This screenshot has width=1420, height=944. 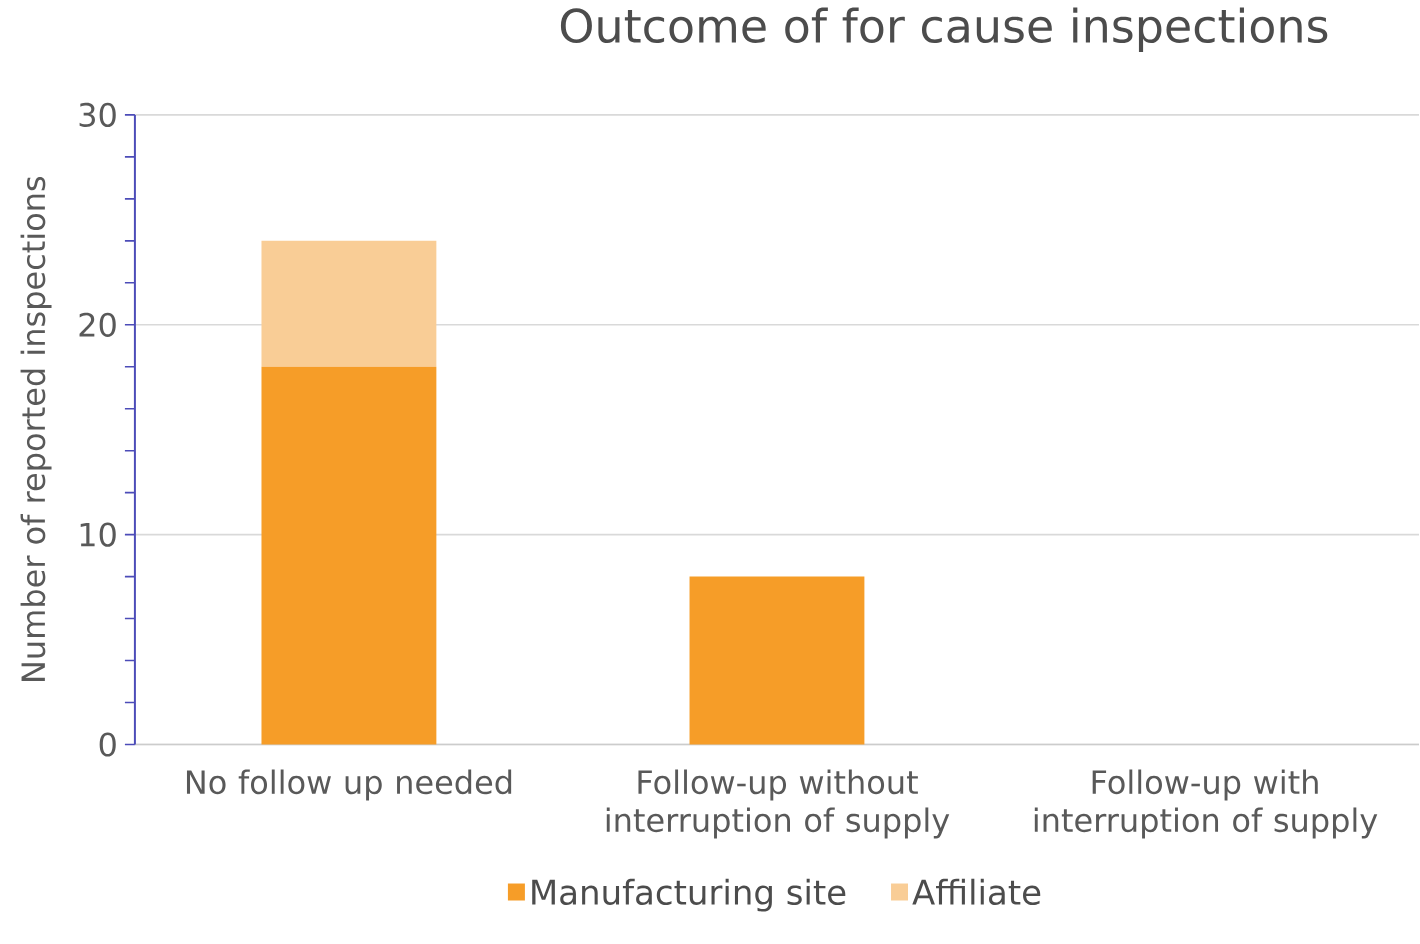 What do you see at coordinates (36, 428) in the screenshot?
I see `y-axis-title: Number of reported inspections` at bounding box center [36, 428].